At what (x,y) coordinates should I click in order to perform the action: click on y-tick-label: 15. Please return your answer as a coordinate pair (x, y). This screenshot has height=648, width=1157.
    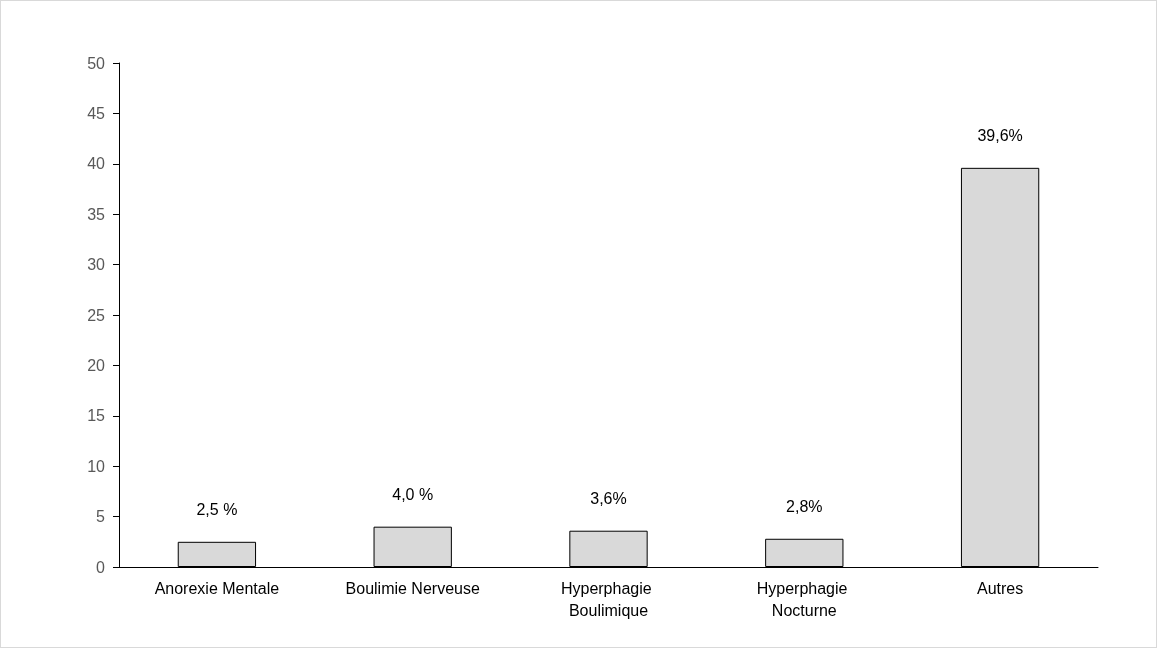
    Looking at the image, I should click on (96, 416).